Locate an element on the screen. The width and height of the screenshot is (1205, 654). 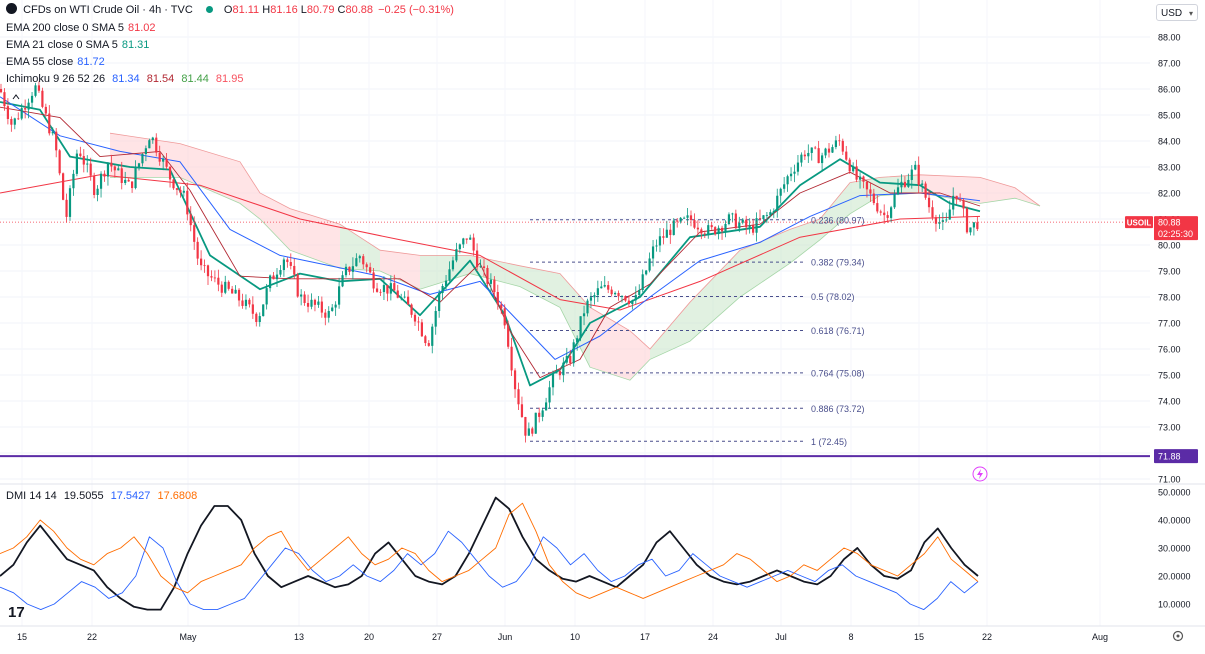
time-axis-tick: 13 is located at coordinates (299, 637).